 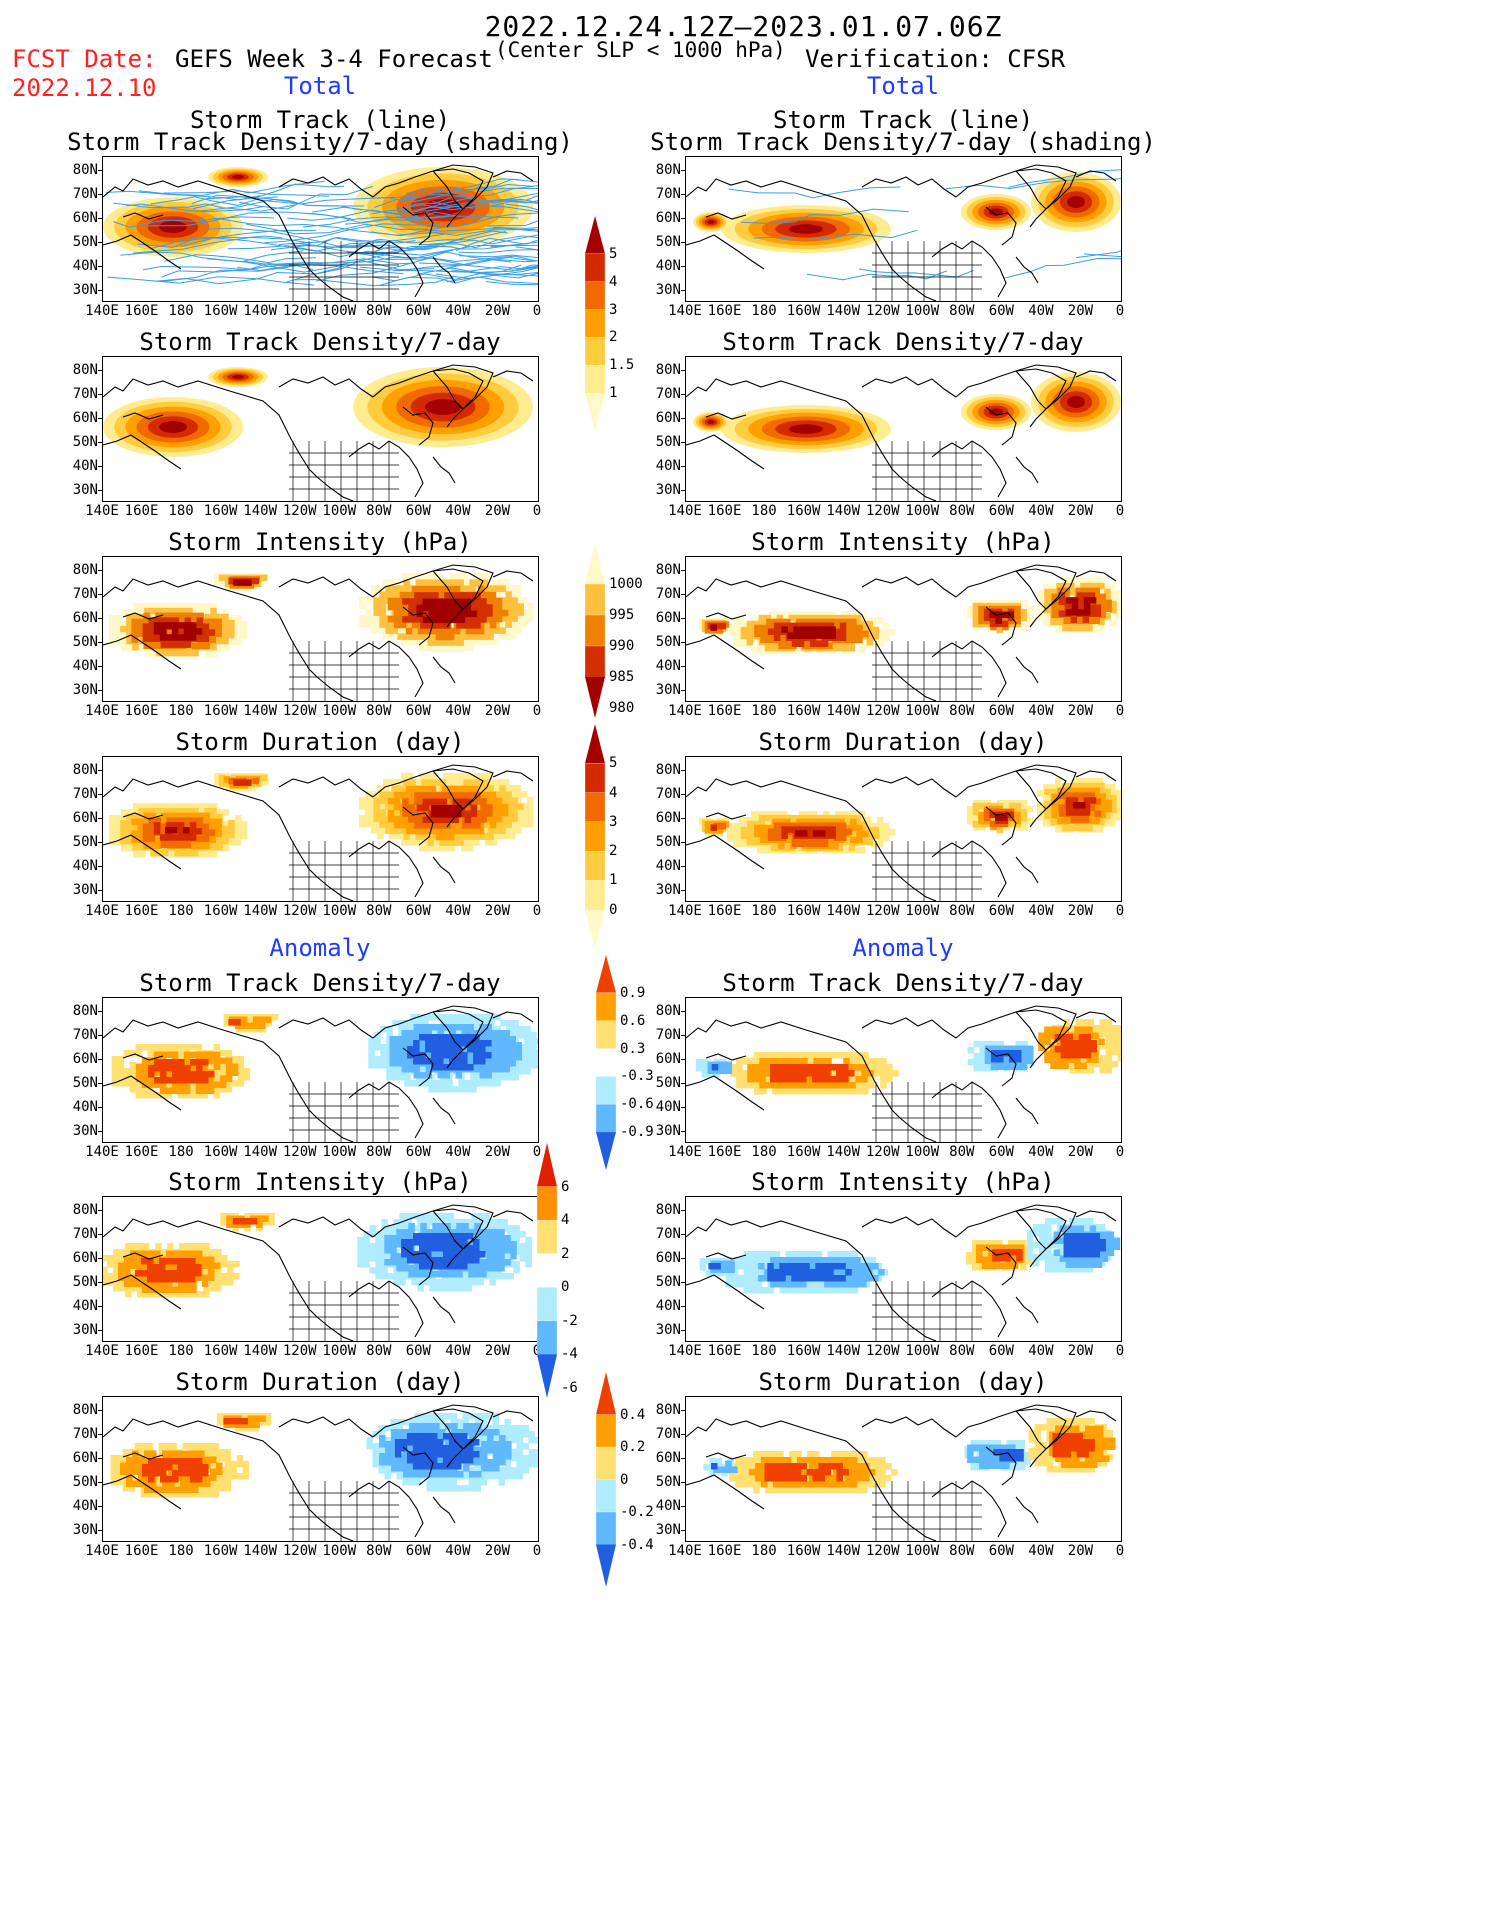 I want to click on colorbar-tick-label: 1.5, so click(x=622, y=365).